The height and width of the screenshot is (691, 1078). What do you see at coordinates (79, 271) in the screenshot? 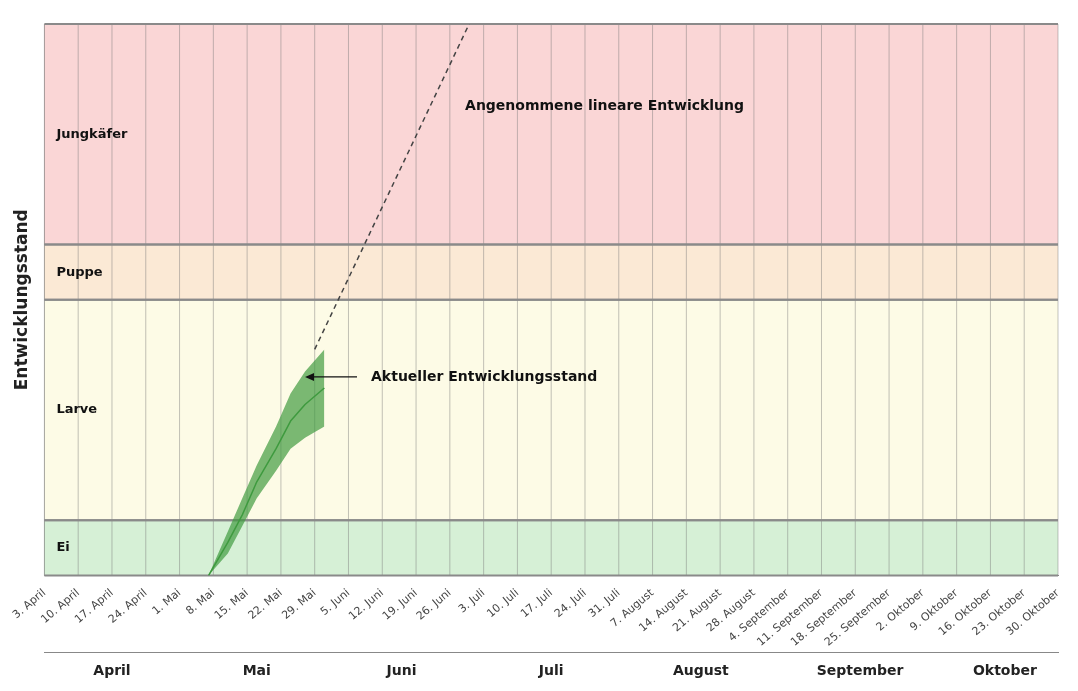
I see `band-label: Puppe` at bounding box center [79, 271].